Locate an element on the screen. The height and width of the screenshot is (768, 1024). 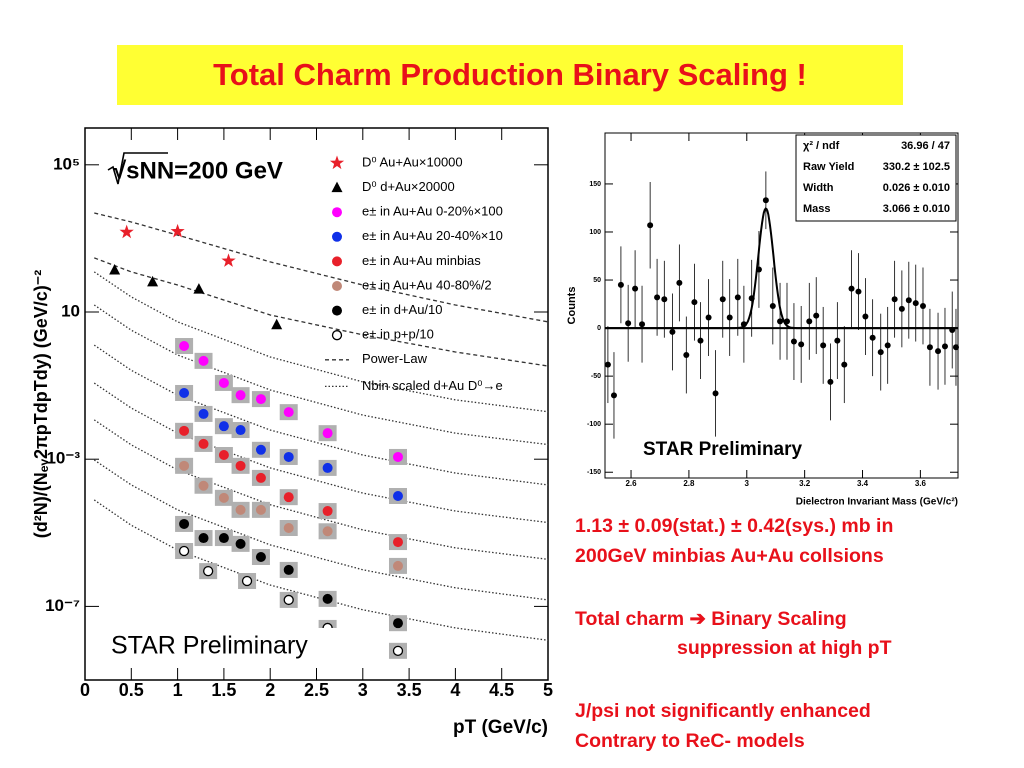
x-tick-label: 3.6 is located at coordinates (921, 483).